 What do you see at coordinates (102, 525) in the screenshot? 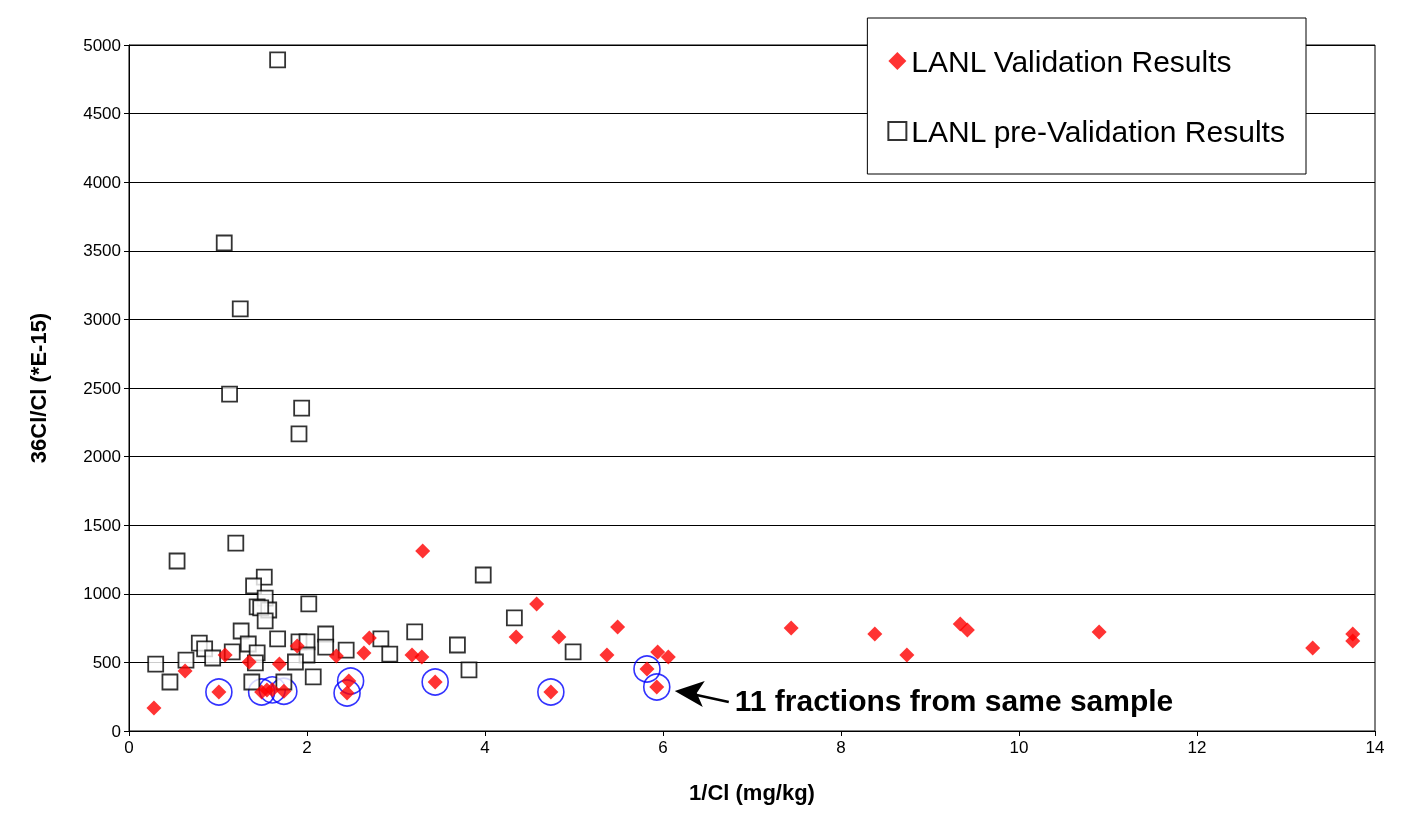
I see `y-tick-label: 1500` at bounding box center [102, 525].